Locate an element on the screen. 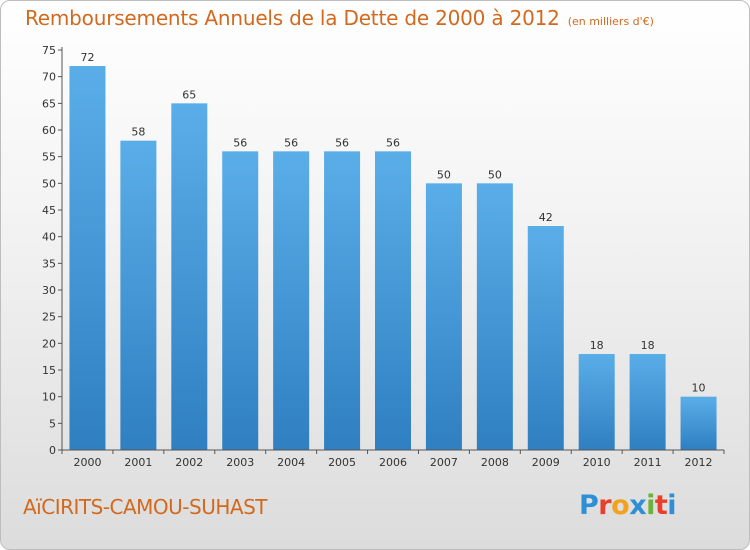 The width and height of the screenshot is (750, 550). x-tick-label-2007: 2007 is located at coordinates (444, 462).